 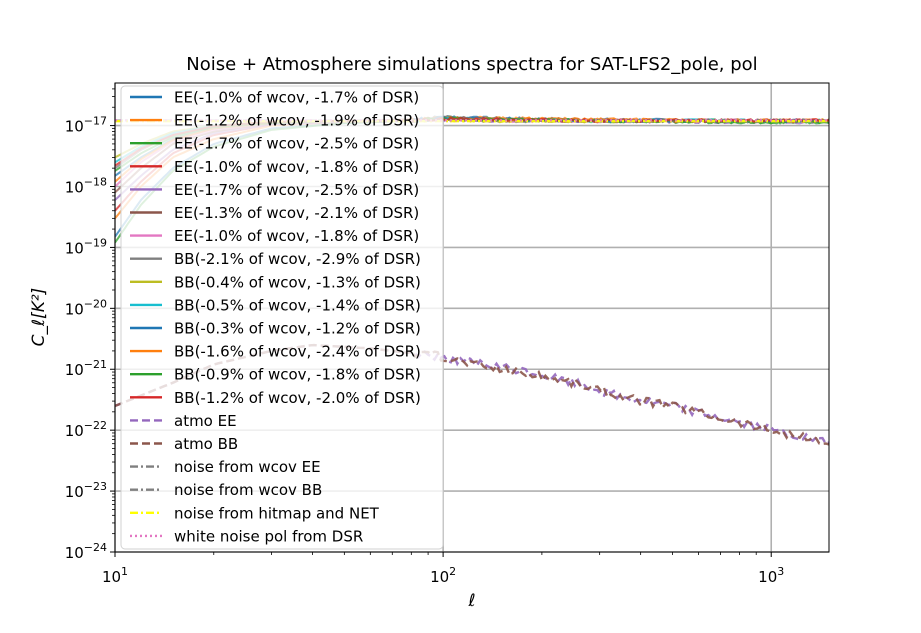 What do you see at coordinates (296, 167) in the screenshot?
I see `legend-label-3: EE(-1.0% of wcov, -1.8% of DSR)` at bounding box center [296, 167].